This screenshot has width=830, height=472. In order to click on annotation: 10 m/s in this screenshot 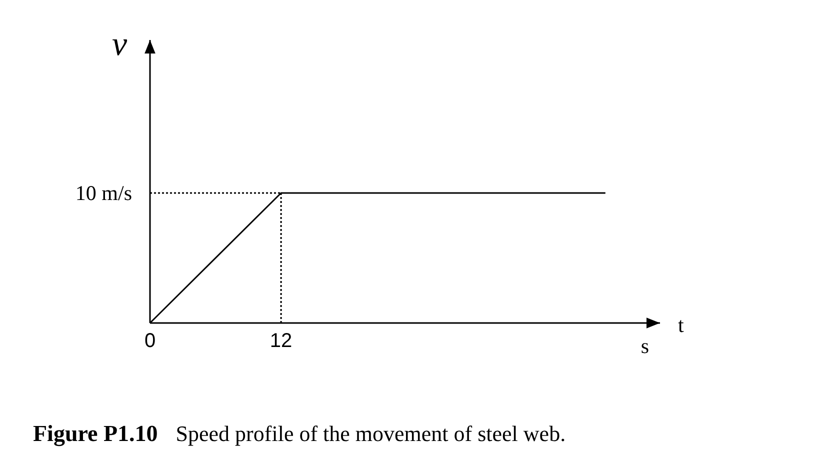, I will do `click(103, 193)`.